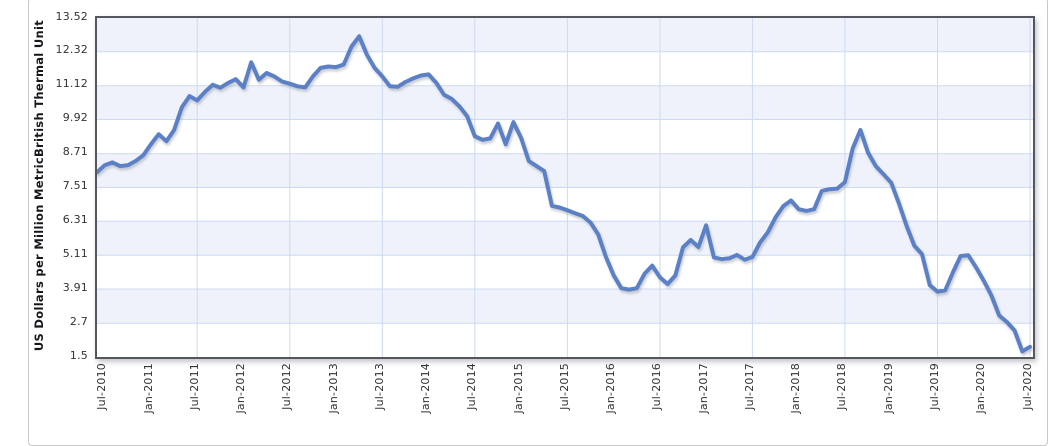 Image resolution: width=1052 pixels, height=446 pixels. Describe the element at coordinates (657, 386) in the screenshot. I see `x-tick-label: Jul-2016` at that location.